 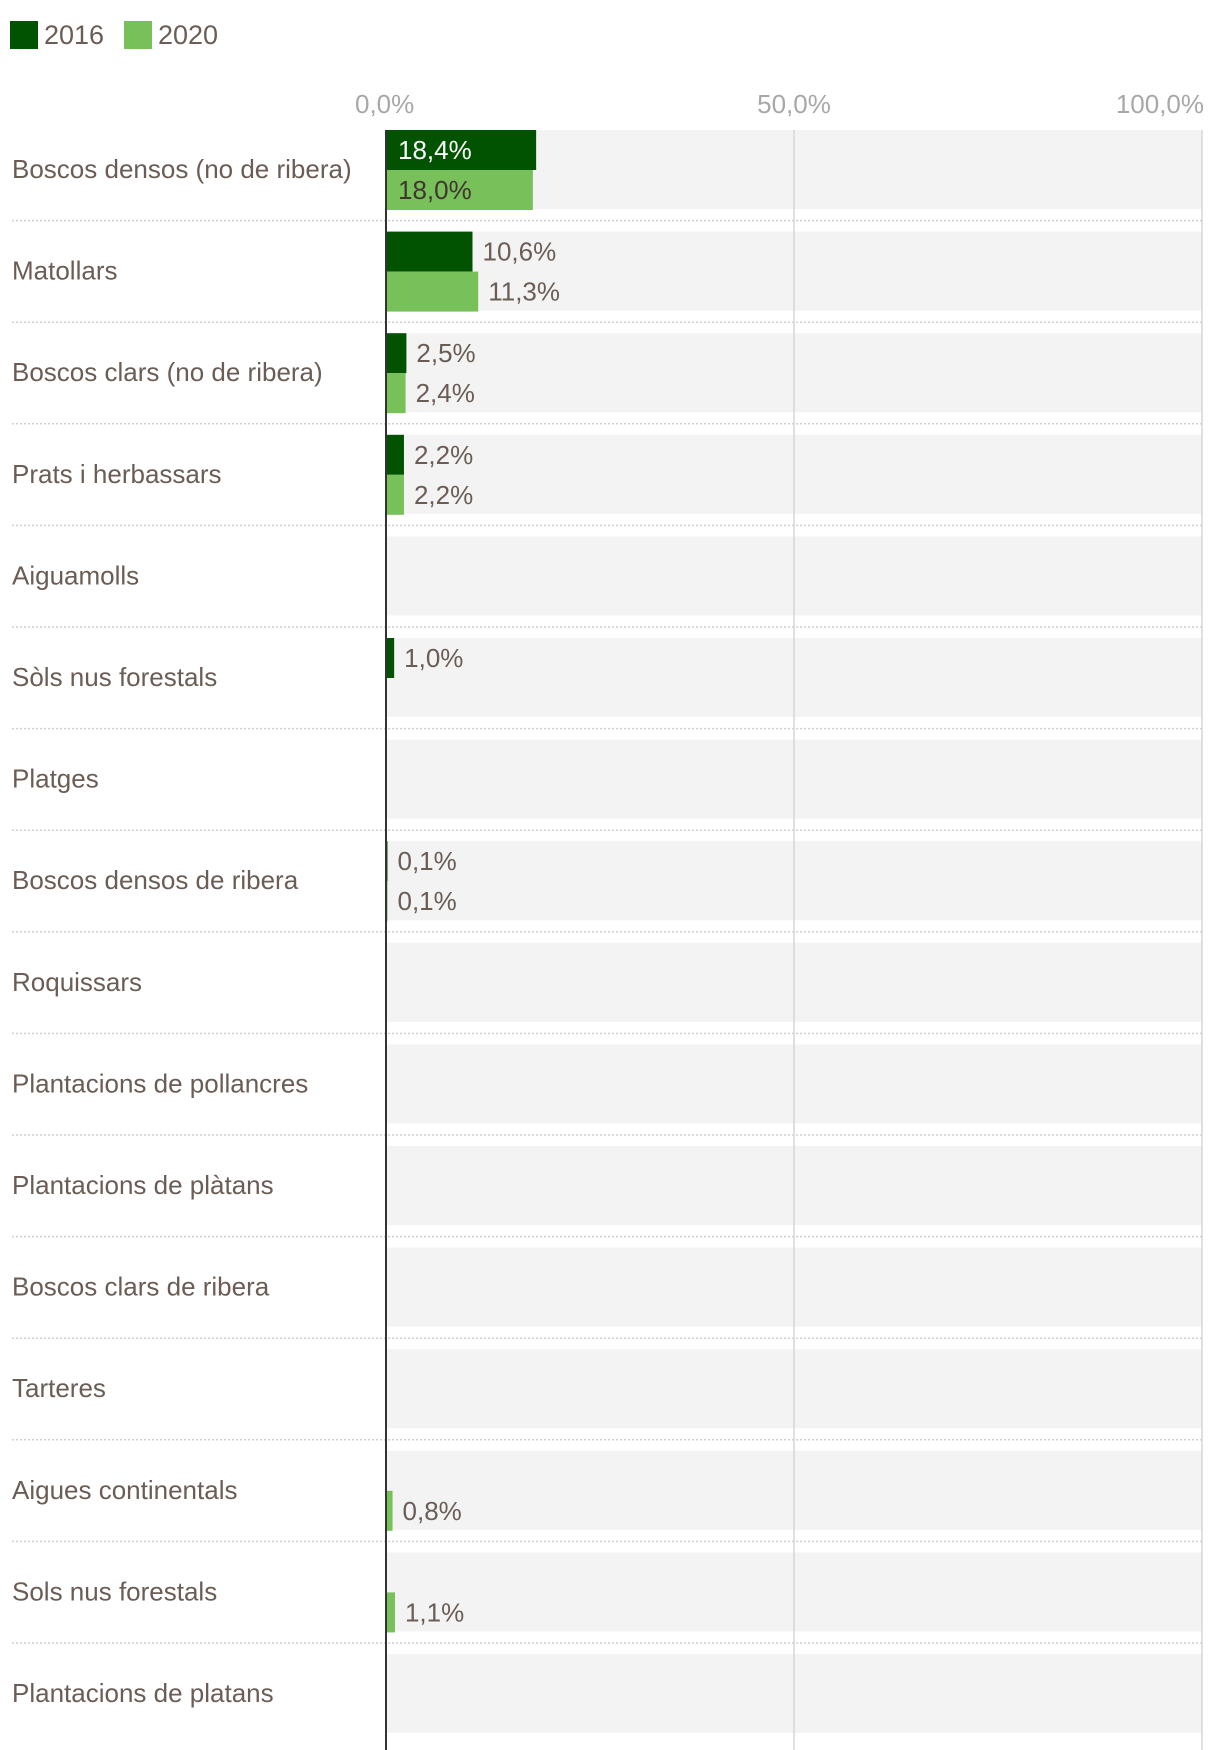 I want to click on category-label: Aiguamolls, so click(x=75, y=575).